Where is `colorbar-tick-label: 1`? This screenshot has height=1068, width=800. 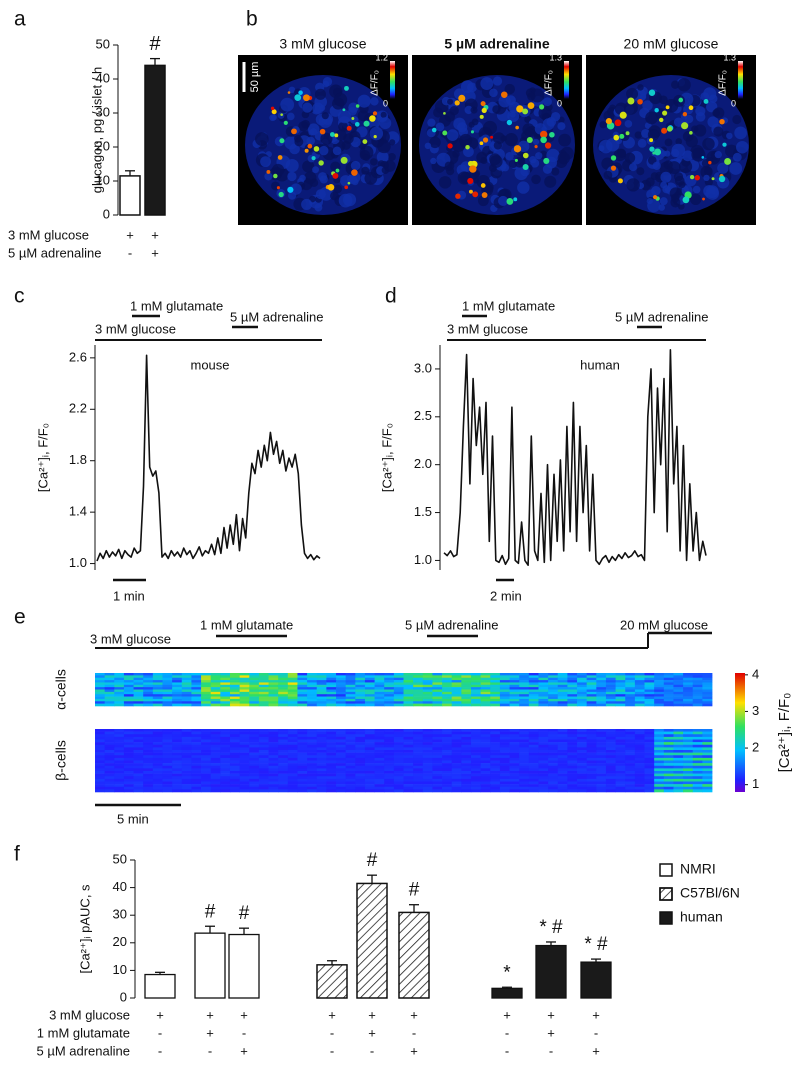
colorbar-tick-label: 1 is located at coordinates (755, 783).